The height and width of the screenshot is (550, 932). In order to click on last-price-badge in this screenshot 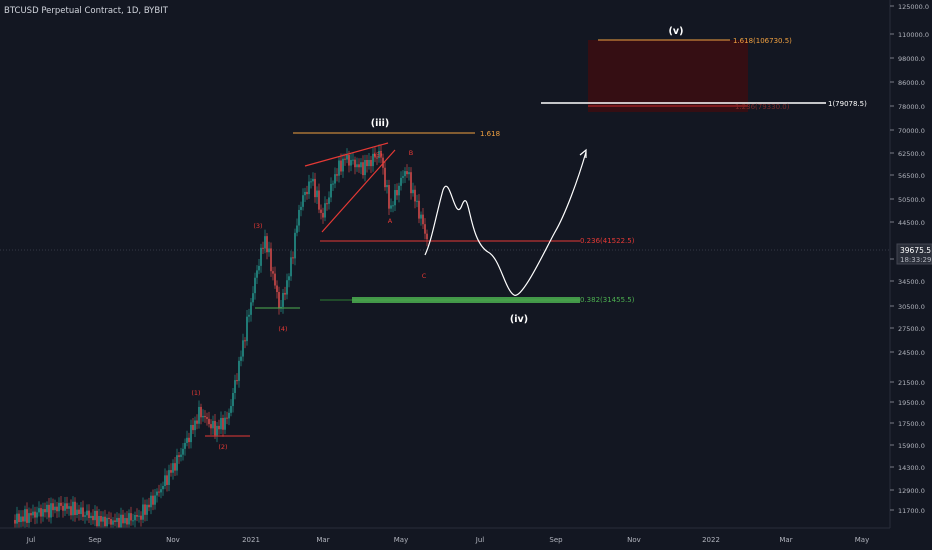, I will do `click(914, 254)`.